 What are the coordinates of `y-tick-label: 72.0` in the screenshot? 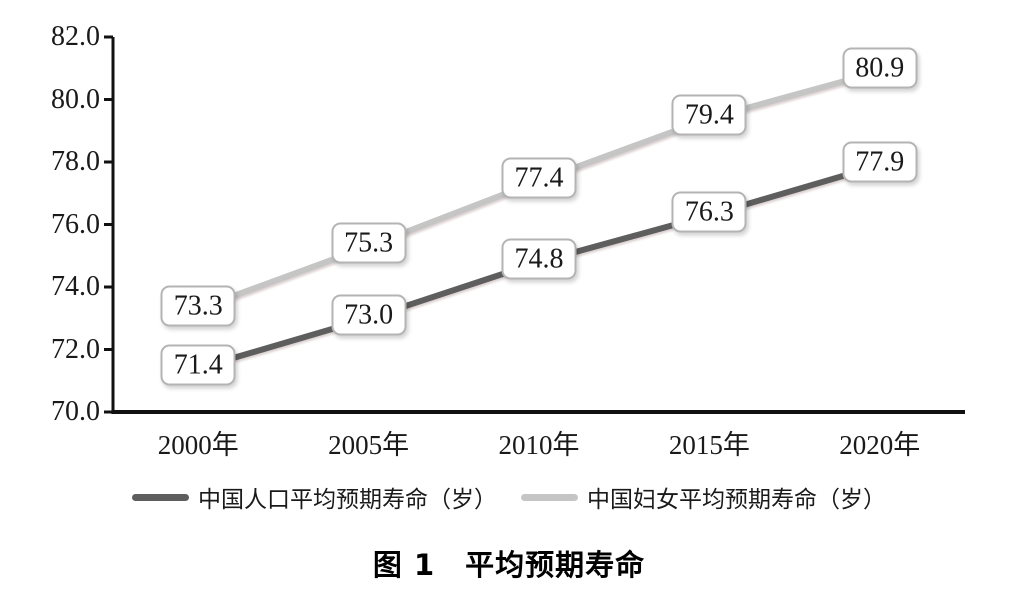 It's located at (75, 349).